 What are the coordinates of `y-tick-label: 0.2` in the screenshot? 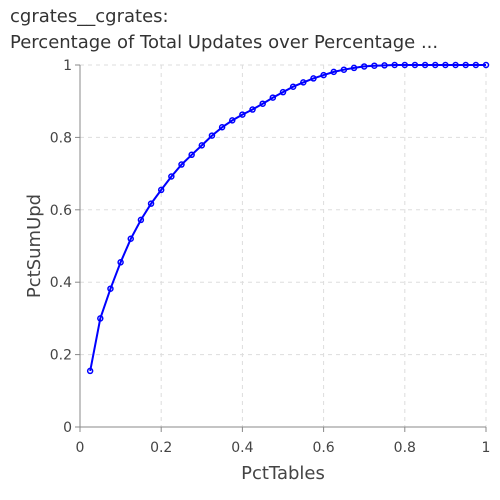 It's located at (61, 356).